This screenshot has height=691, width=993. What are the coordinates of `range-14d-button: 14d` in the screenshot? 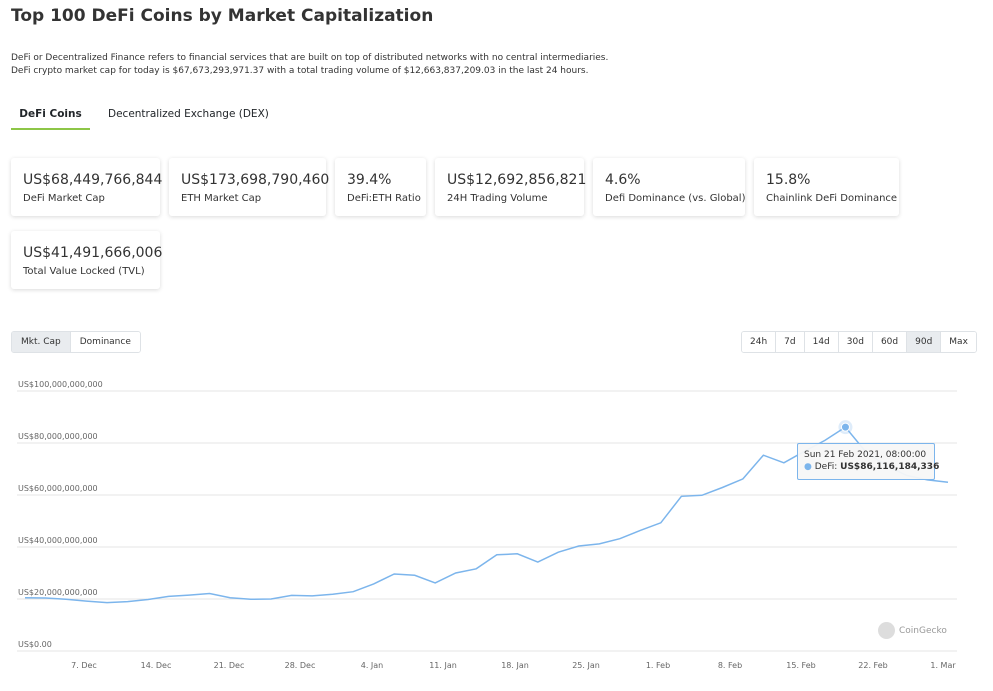 It's located at (820, 342).